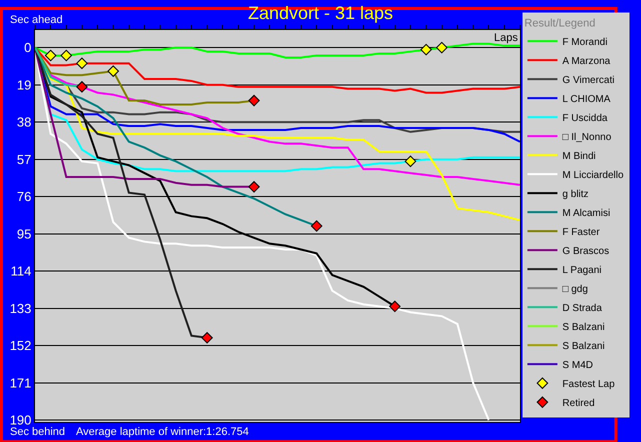  What do you see at coordinates (586, 252) in the screenshot?
I see `legend-label: G Brascos` at bounding box center [586, 252].